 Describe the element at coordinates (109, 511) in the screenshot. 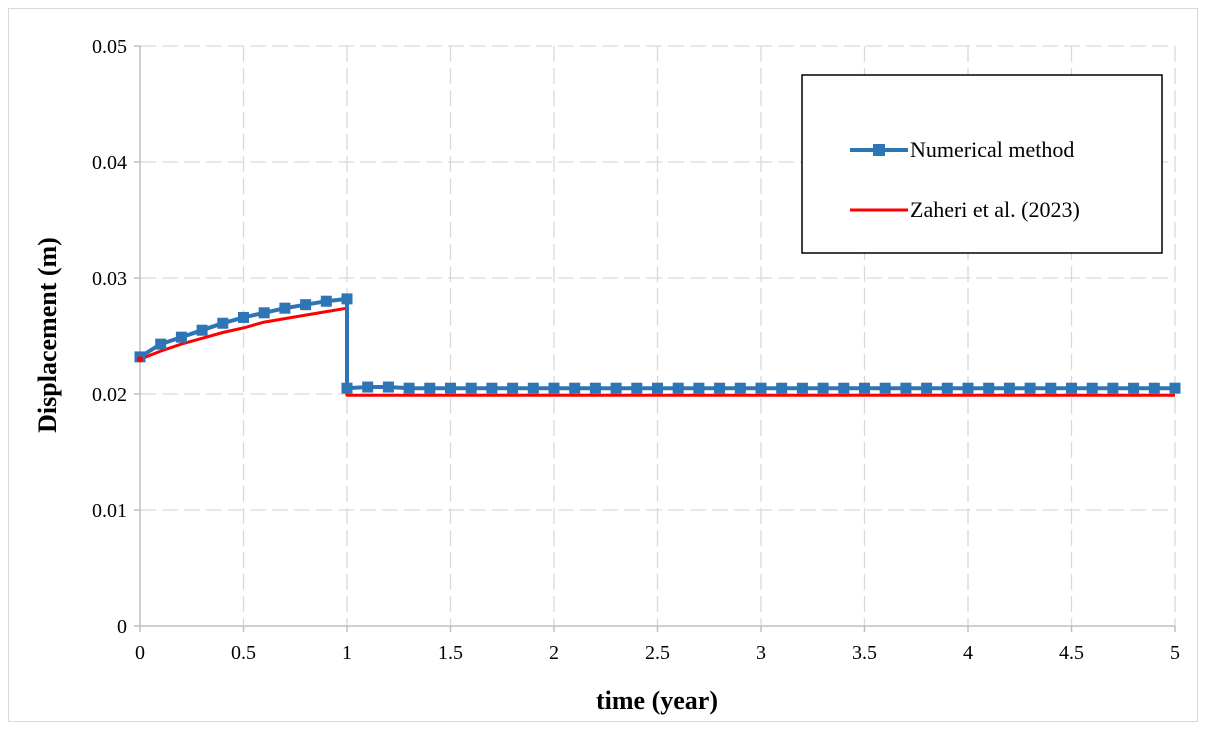

I see `y-tick-label: 0.01` at that location.